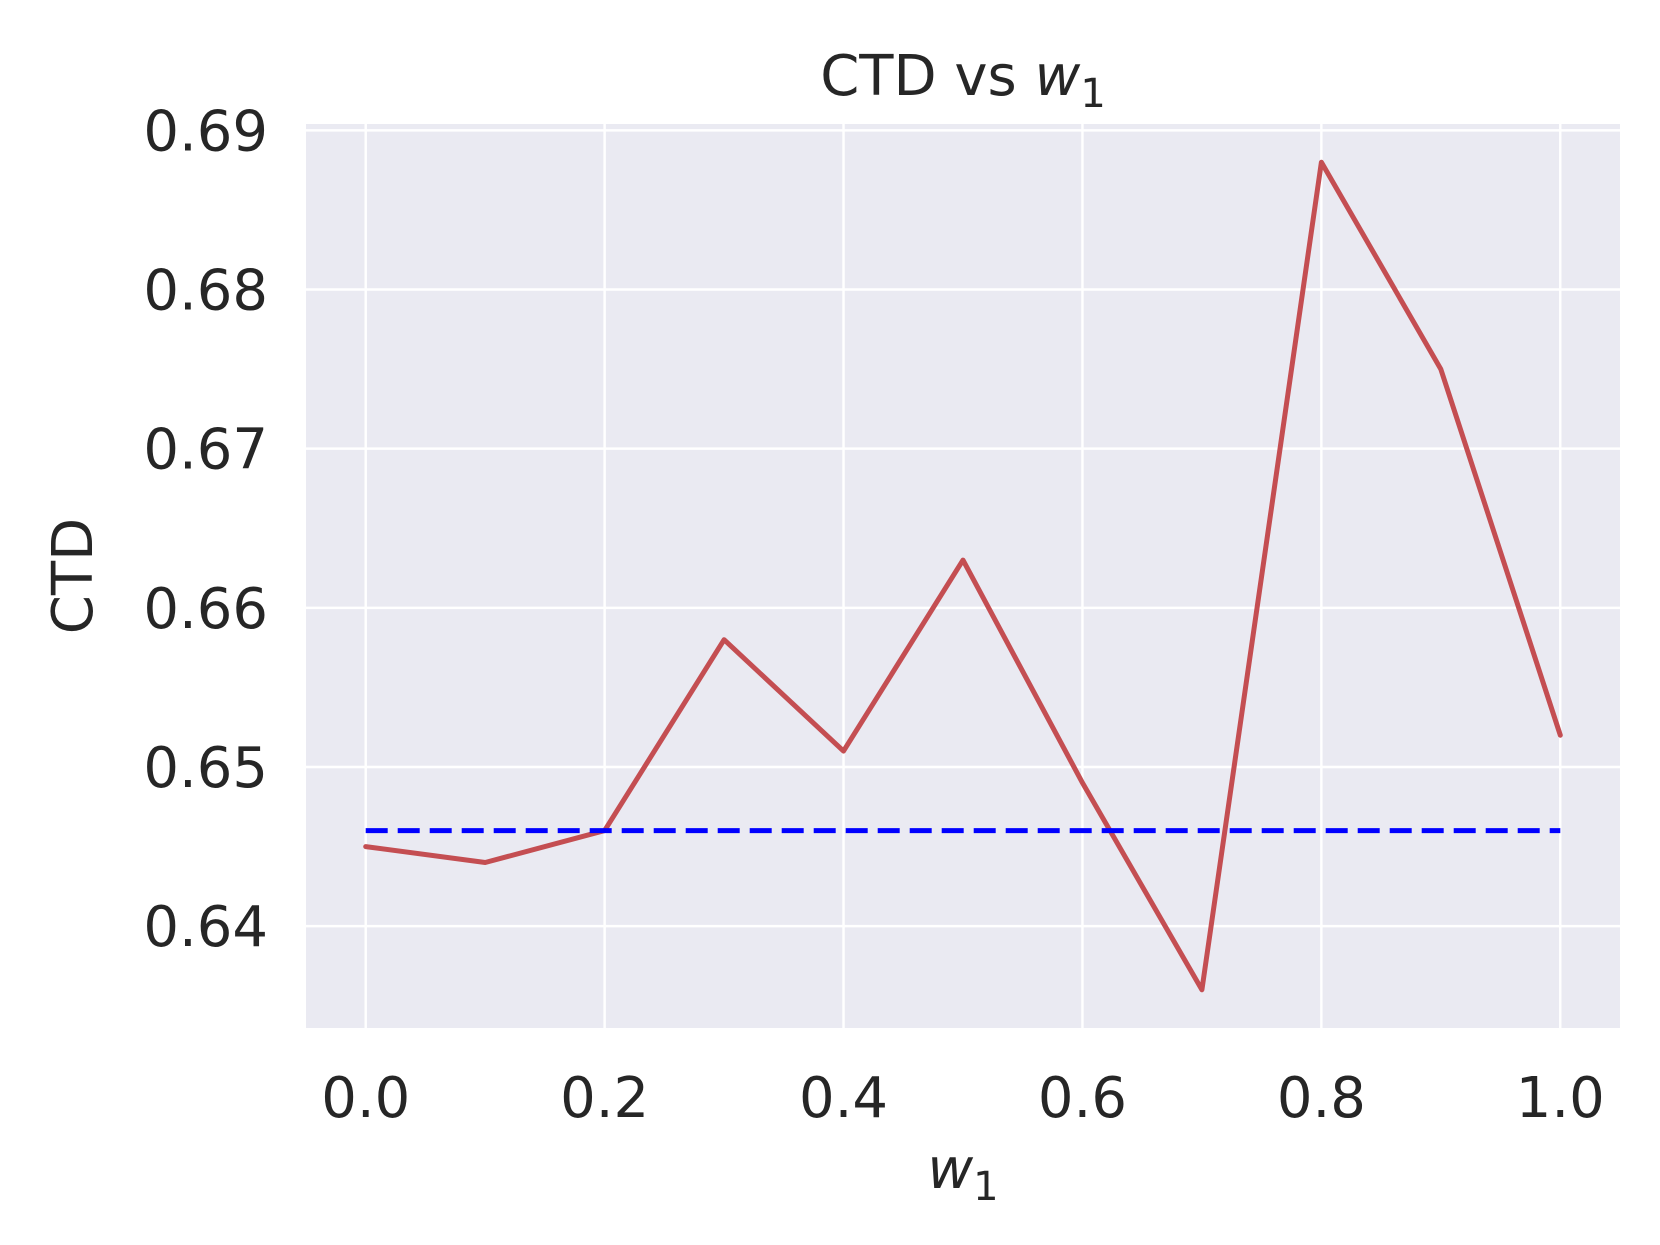  Describe the element at coordinates (1560, 1098) in the screenshot. I see `x-tick-label-5: 1.0` at that location.